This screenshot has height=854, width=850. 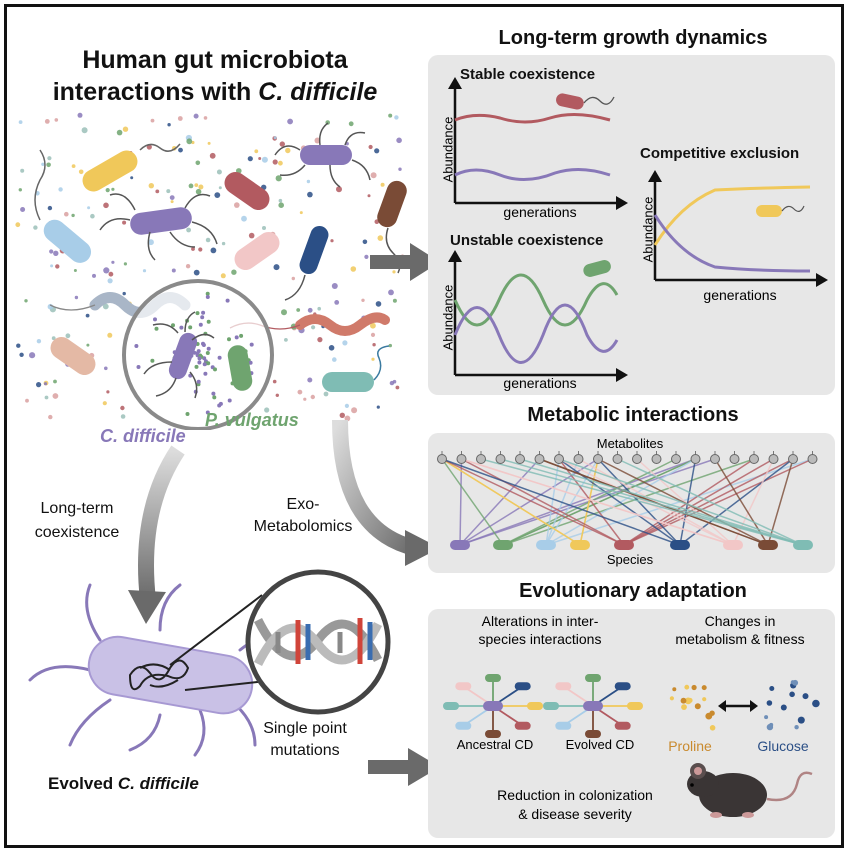 I want to click on mouse-icon, so click(x=750, y=790).